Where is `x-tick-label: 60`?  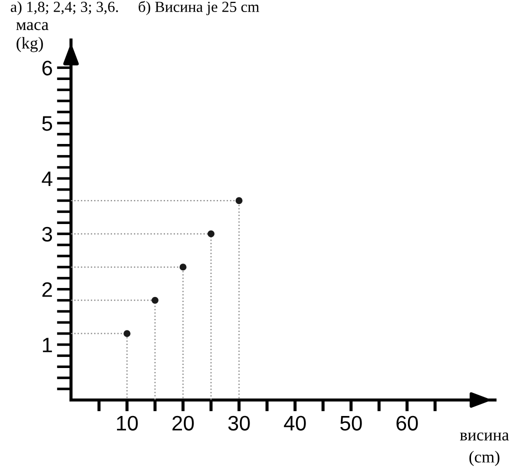 x-tick-label: 60 is located at coordinates (407, 423).